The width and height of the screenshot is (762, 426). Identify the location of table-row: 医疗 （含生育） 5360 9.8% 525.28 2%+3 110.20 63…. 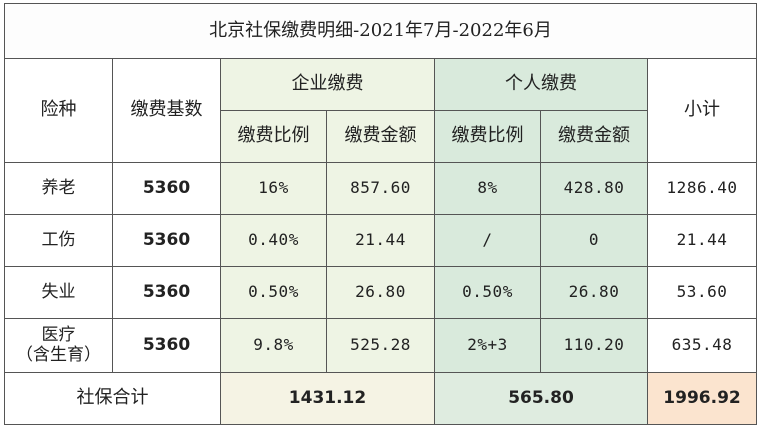
(381, 345).